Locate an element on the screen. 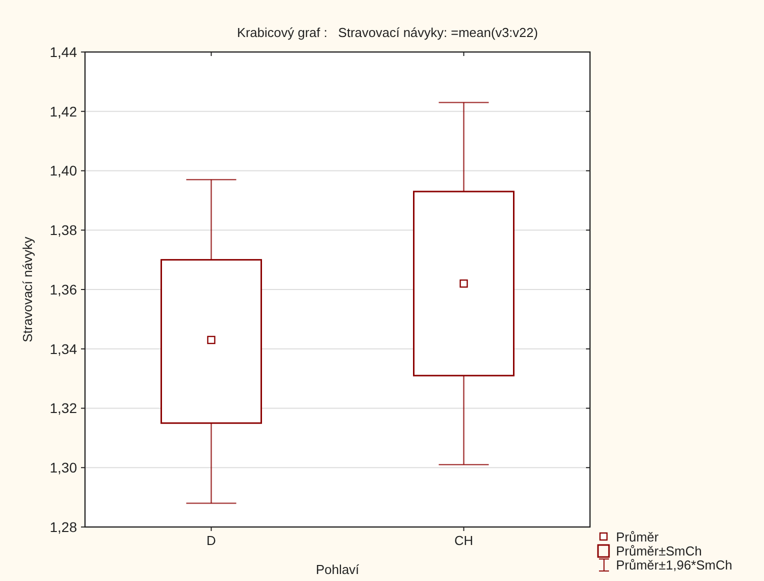  x-tick-label: D is located at coordinates (211, 540).